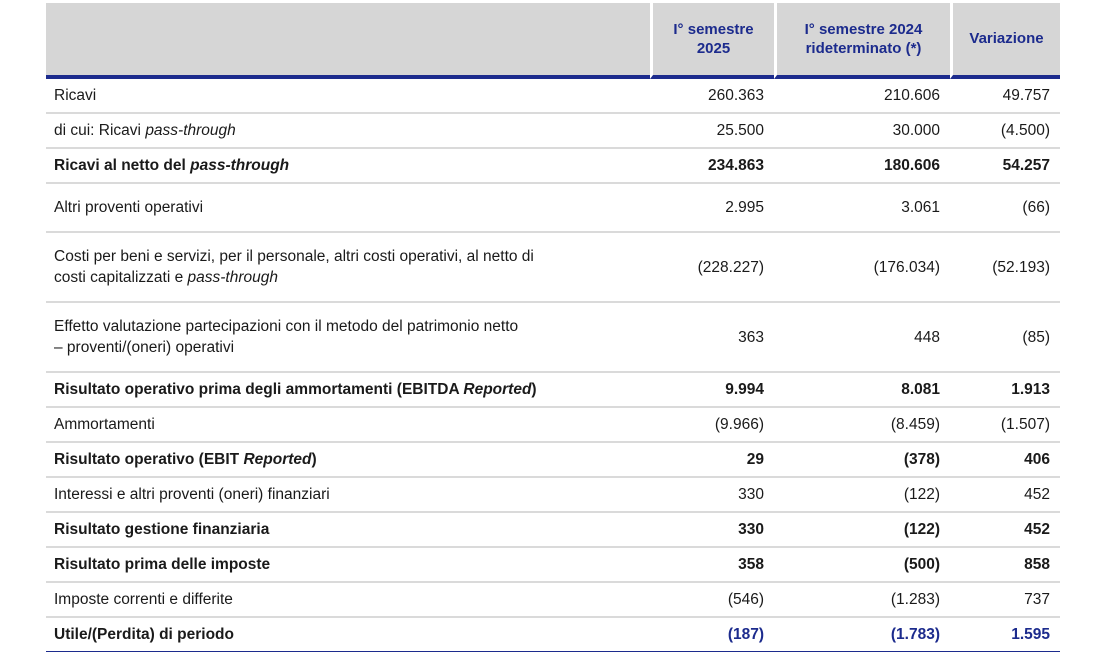  Describe the element at coordinates (712, 208) in the screenshot. I see `cell-value: 2.995` at that location.